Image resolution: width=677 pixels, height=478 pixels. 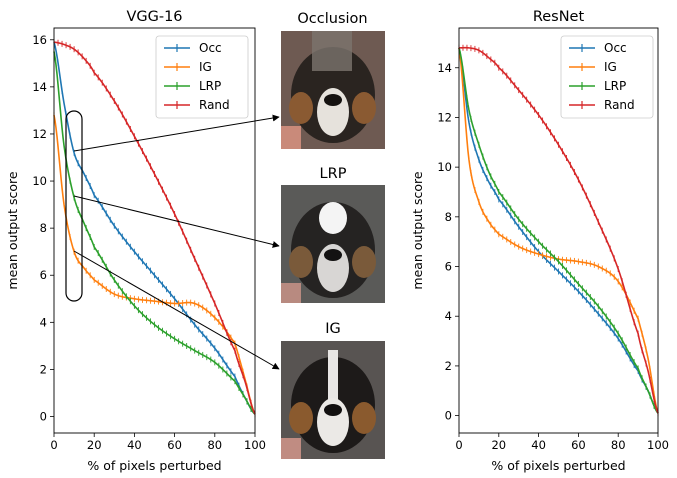 I want to click on occlusion-panel: Occlusion, so click(x=333, y=80).